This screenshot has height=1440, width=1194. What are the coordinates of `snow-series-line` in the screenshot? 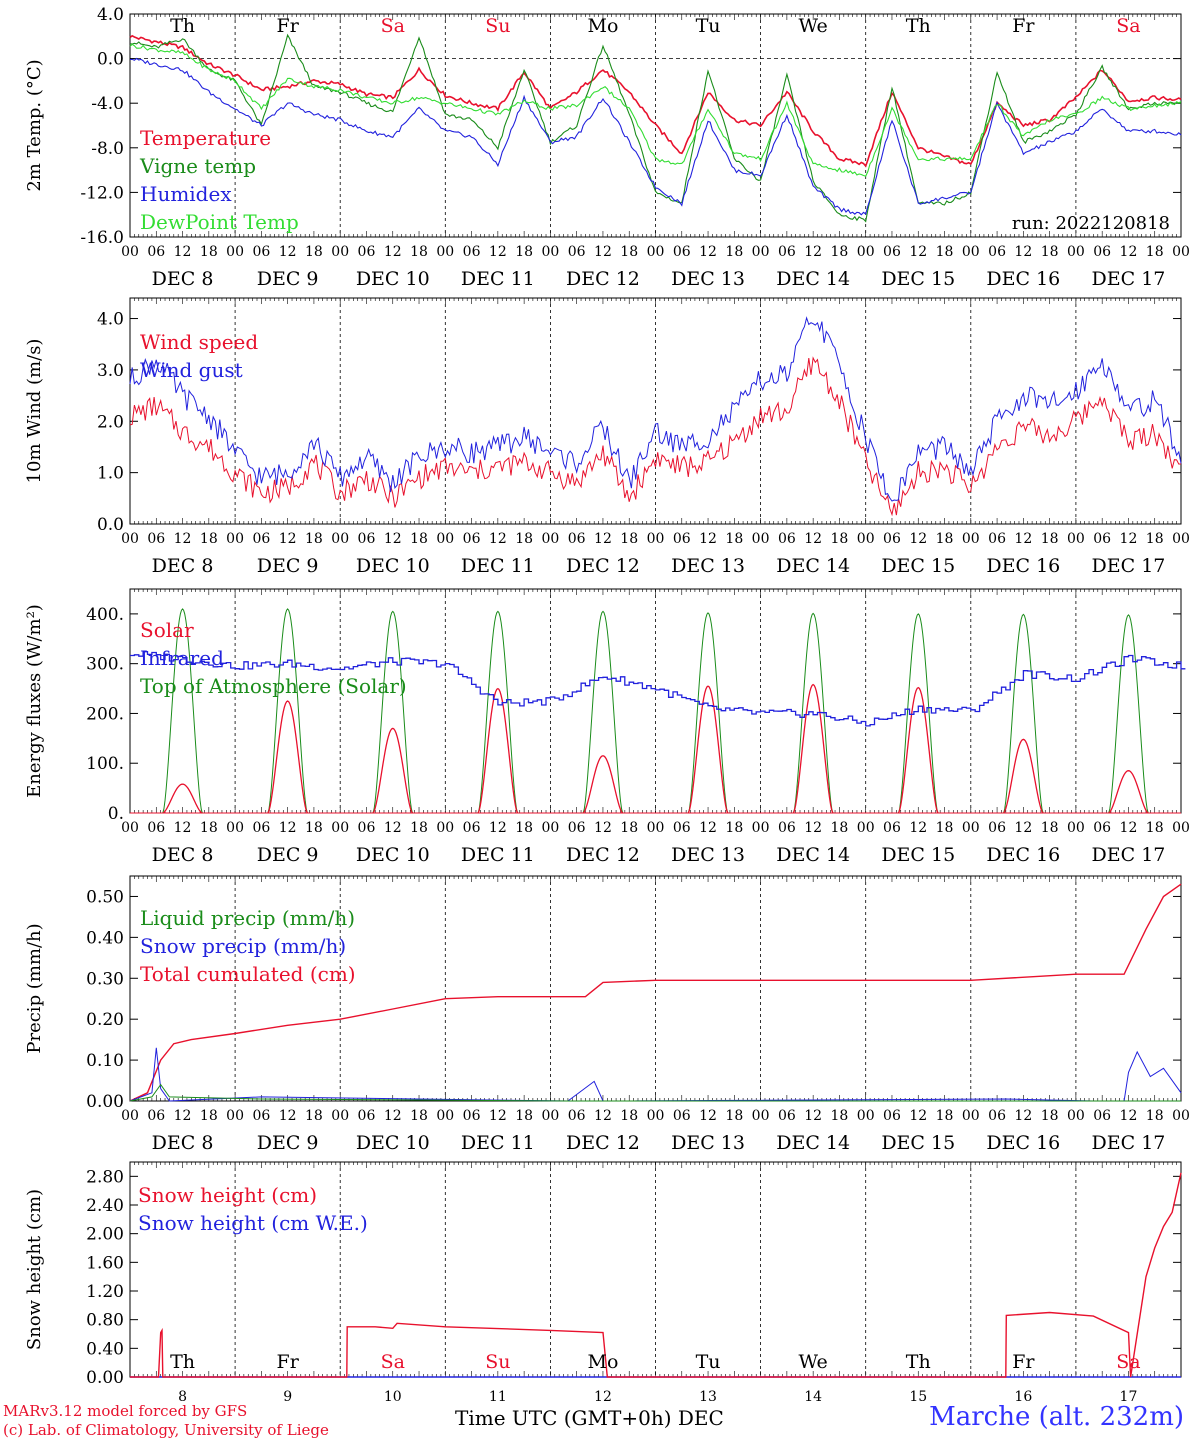 It's located at (656, 1275).